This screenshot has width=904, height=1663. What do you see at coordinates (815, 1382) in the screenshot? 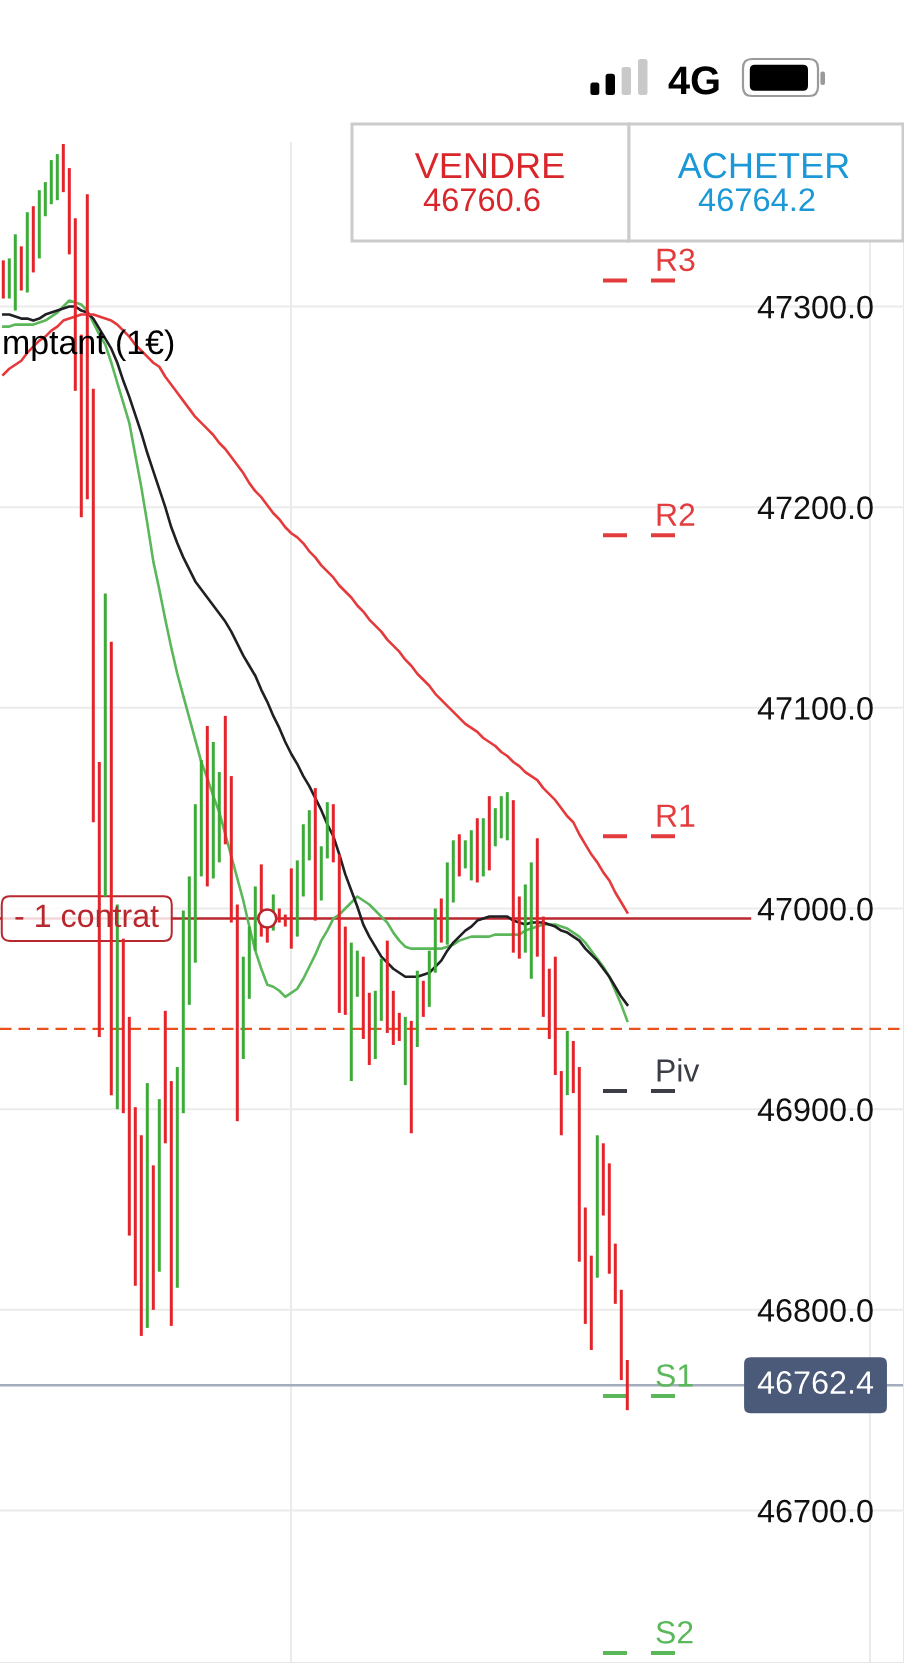
I see `annotation: 46762.4` at bounding box center [815, 1382].